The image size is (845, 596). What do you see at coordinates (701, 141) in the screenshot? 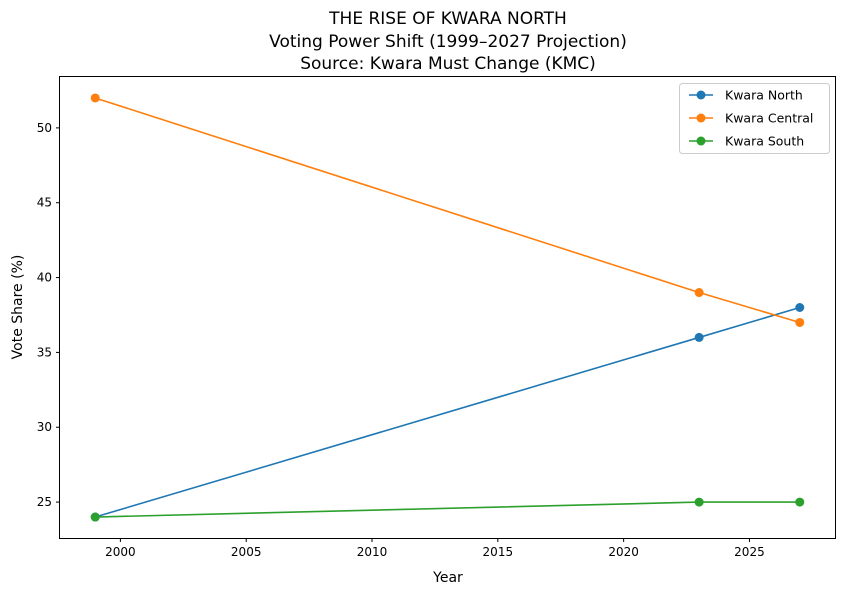
I see `legend-marker-kwara-south` at bounding box center [701, 141].